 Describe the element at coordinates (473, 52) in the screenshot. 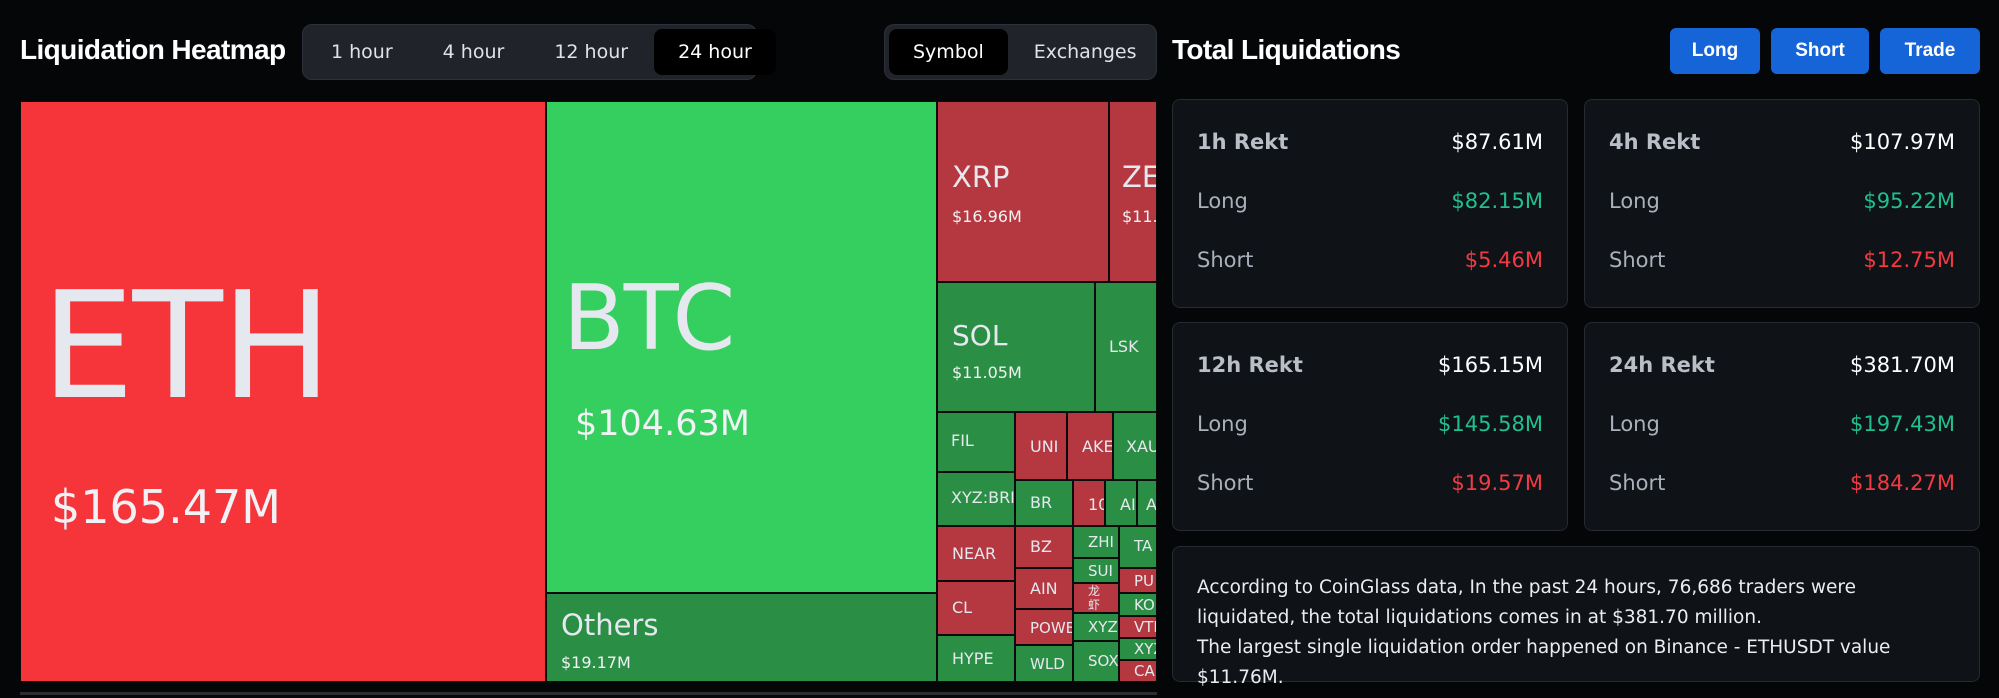

I see `tab-4-hour: 4 hour` at that location.